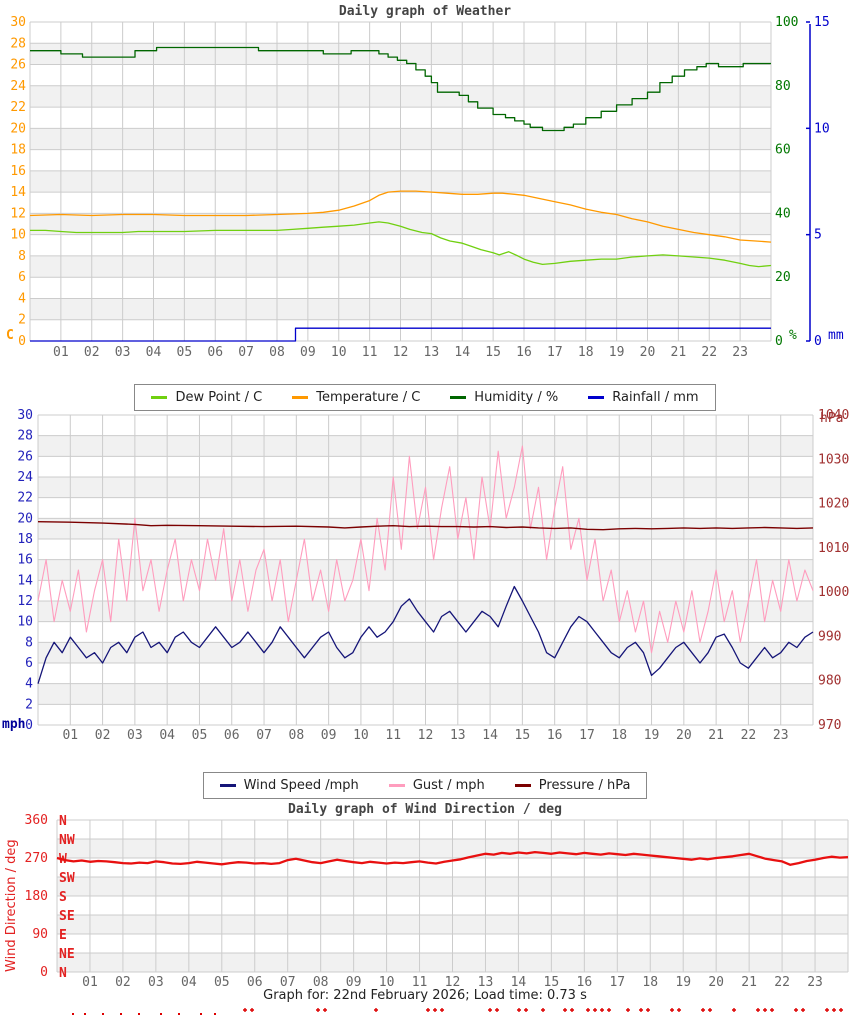  Describe the element at coordinates (22, 320) in the screenshot. I see `tick-label: 2` at that location.